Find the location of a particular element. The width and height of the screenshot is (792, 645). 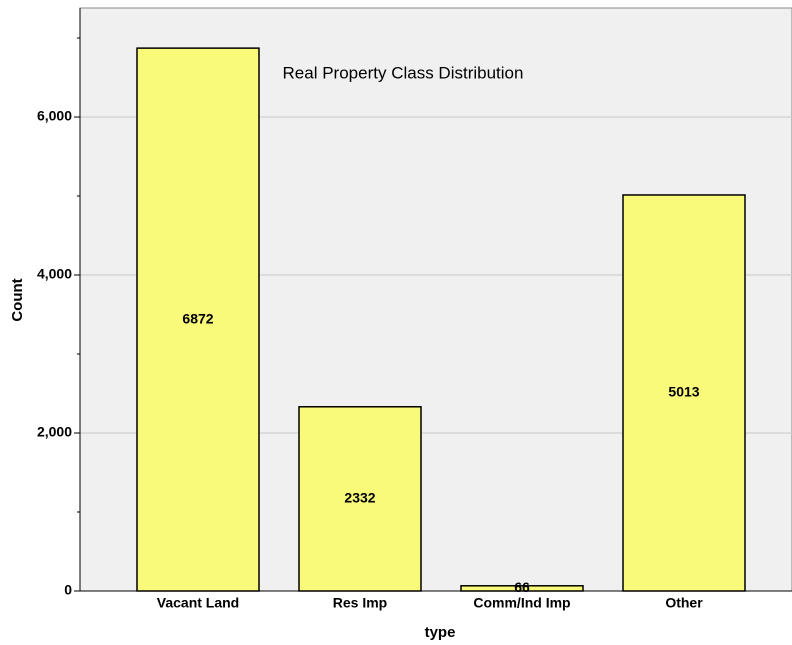

value-label: 5013 is located at coordinates (683, 392).